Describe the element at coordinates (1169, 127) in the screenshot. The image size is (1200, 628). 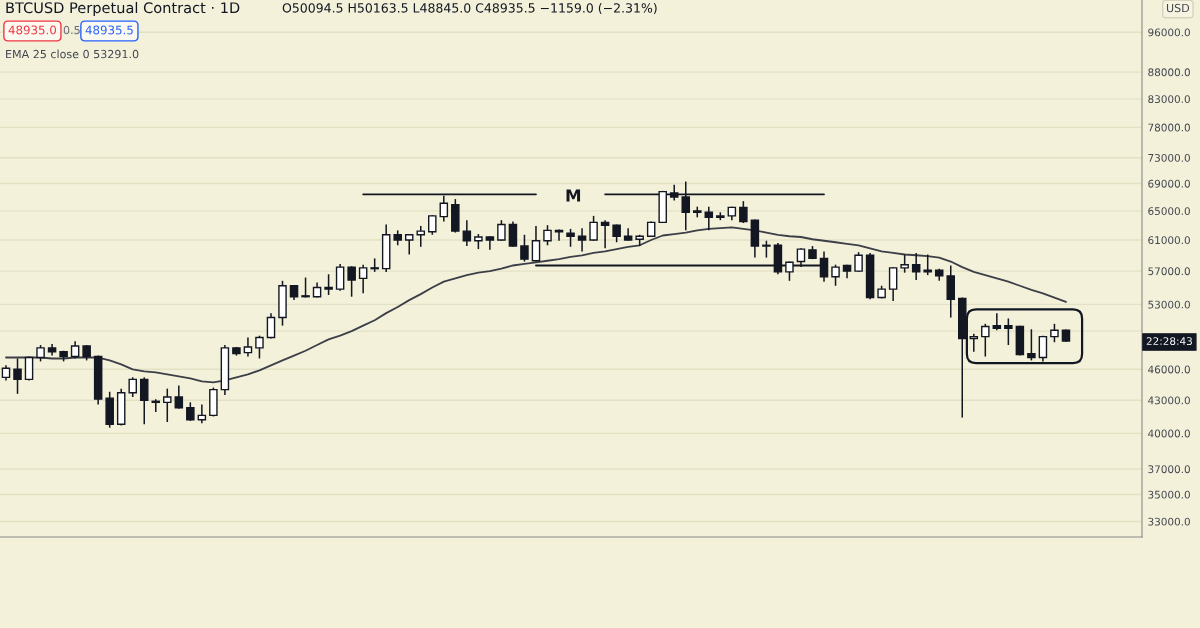
I see `y-tick-label: 78000.0` at that location.